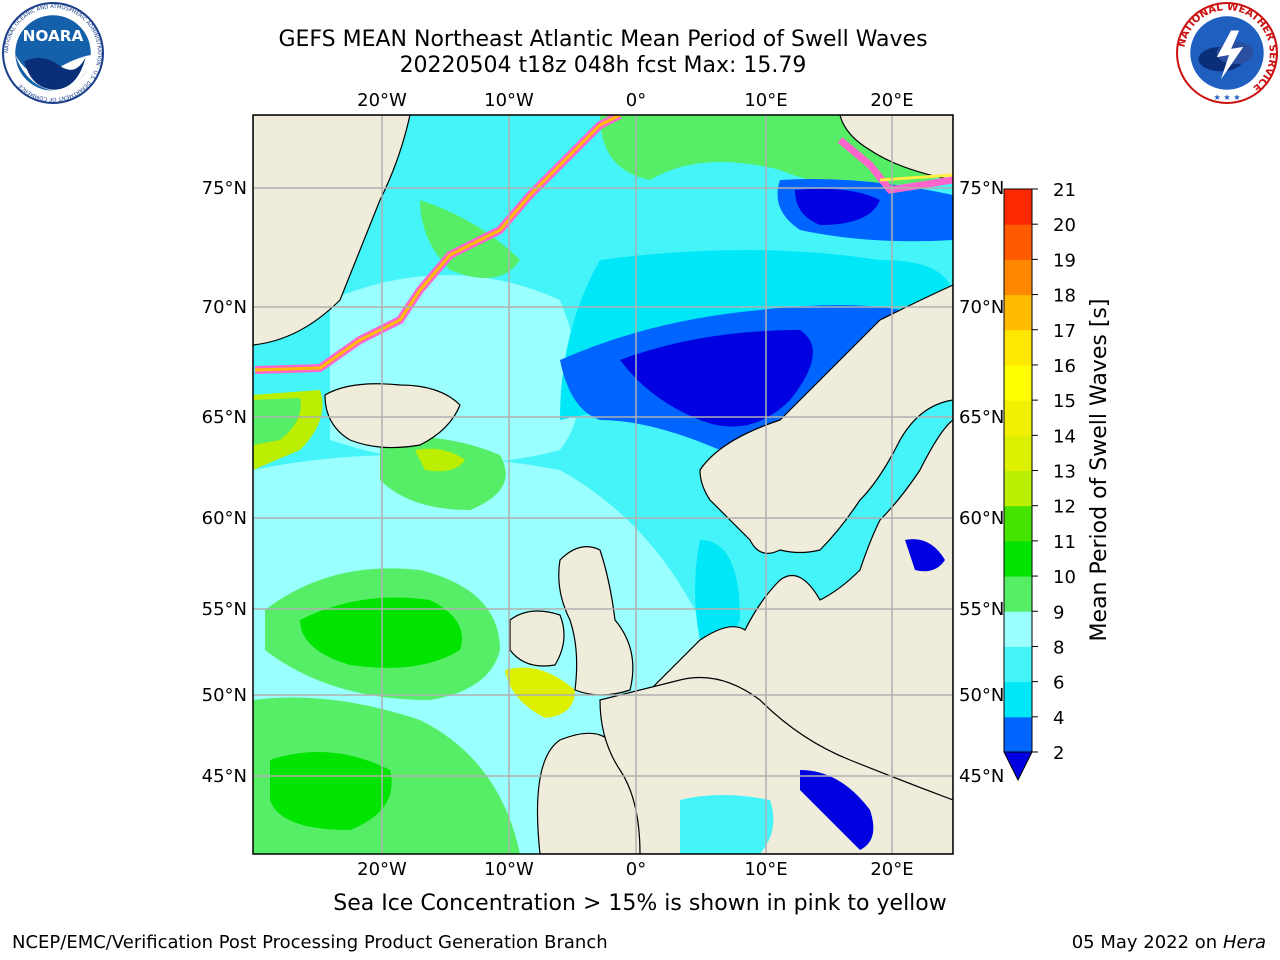 This screenshot has width=1280, height=960. Describe the element at coordinates (1064, 577) in the screenshot. I see `colorbar-tick-label: 10` at that location.